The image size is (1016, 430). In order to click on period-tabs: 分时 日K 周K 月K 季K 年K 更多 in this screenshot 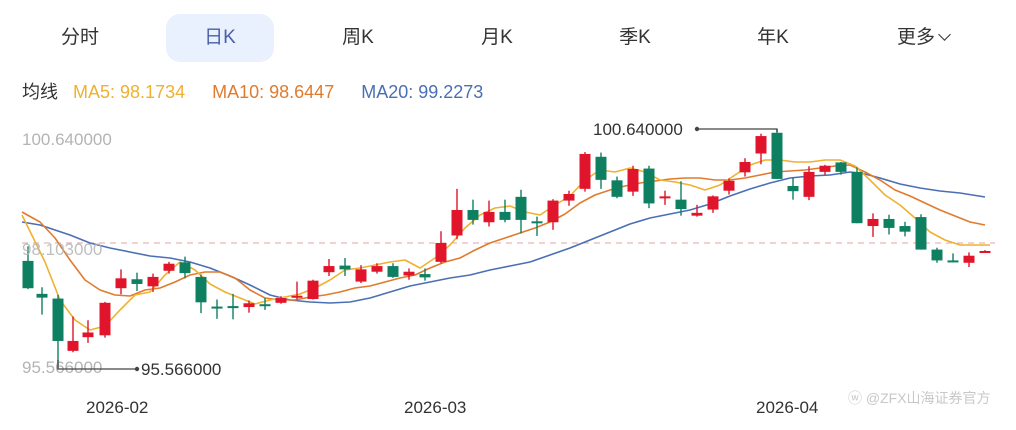, I will do `click(508, 39)`.